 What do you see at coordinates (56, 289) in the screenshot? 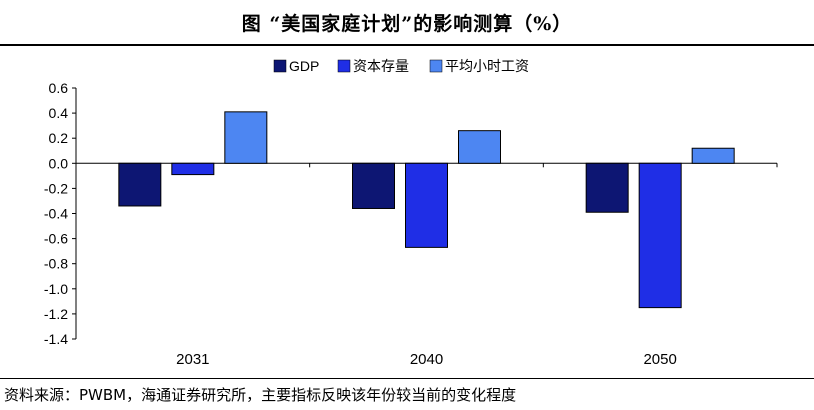
I see `y-tick-label: -1.0` at bounding box center [56, 289].